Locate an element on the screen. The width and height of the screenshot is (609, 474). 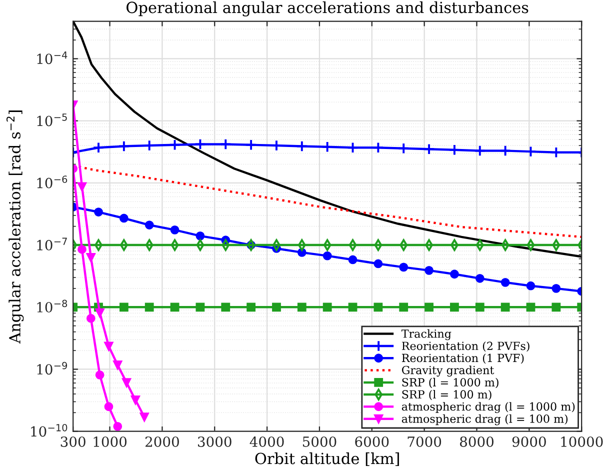
y-tick-label: 10$^{−7}$ is located at coordinates (52, 244).